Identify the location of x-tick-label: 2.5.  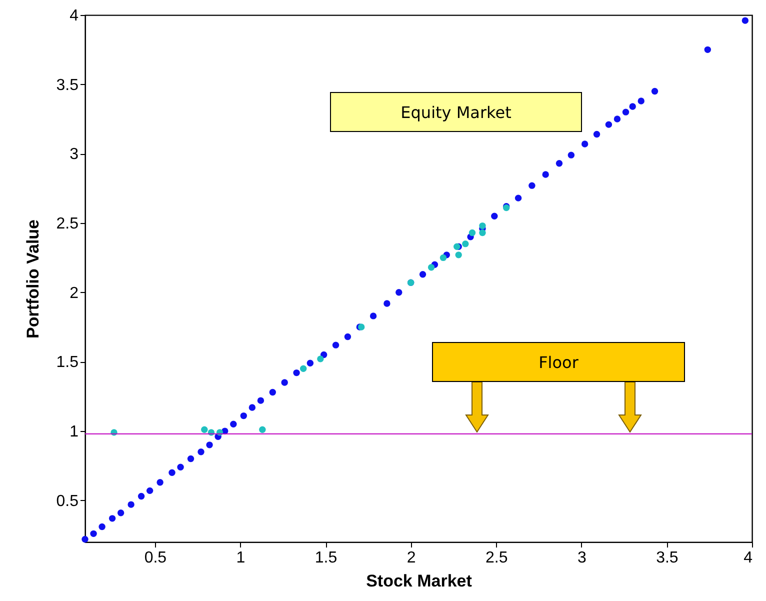
(496, 558).